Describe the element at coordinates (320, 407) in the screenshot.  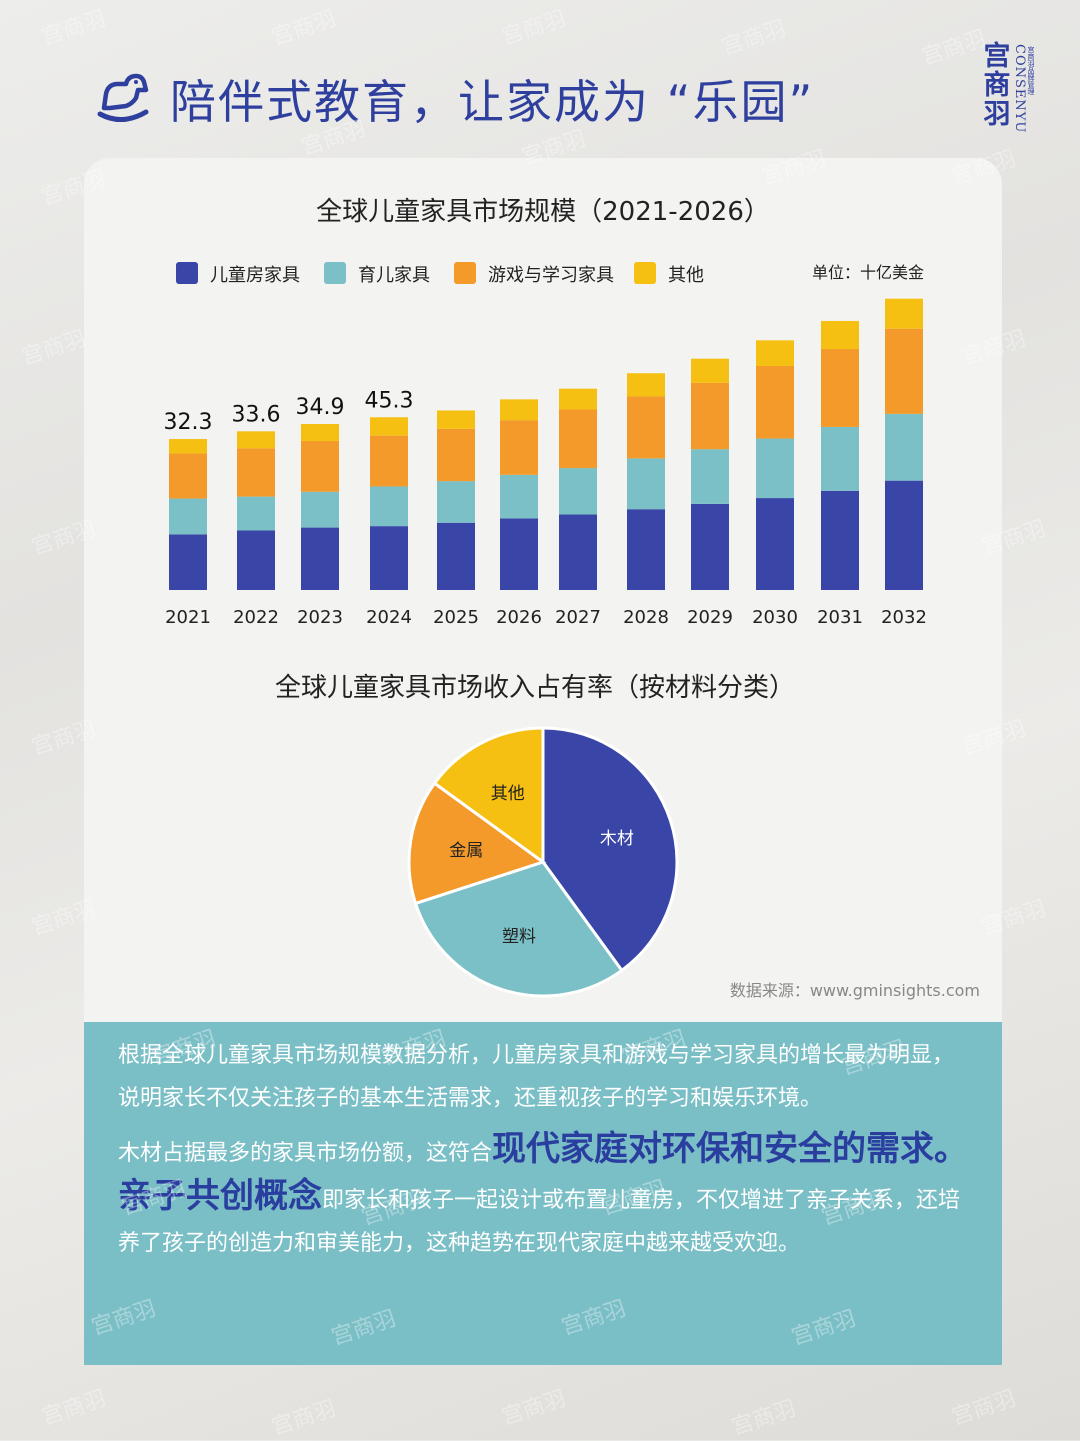
I see `data-label: 34.9` at that location.